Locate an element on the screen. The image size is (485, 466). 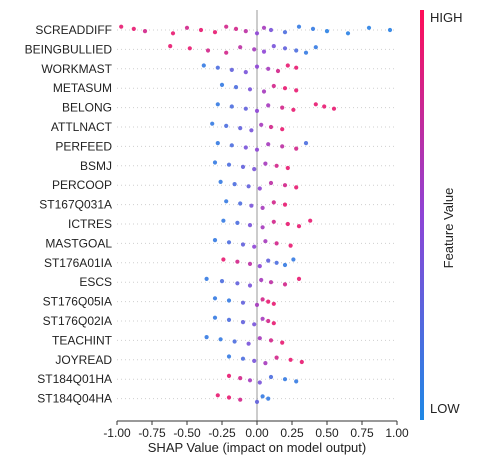
feature-label: JOYREAD is located at coordinates (83, 360).